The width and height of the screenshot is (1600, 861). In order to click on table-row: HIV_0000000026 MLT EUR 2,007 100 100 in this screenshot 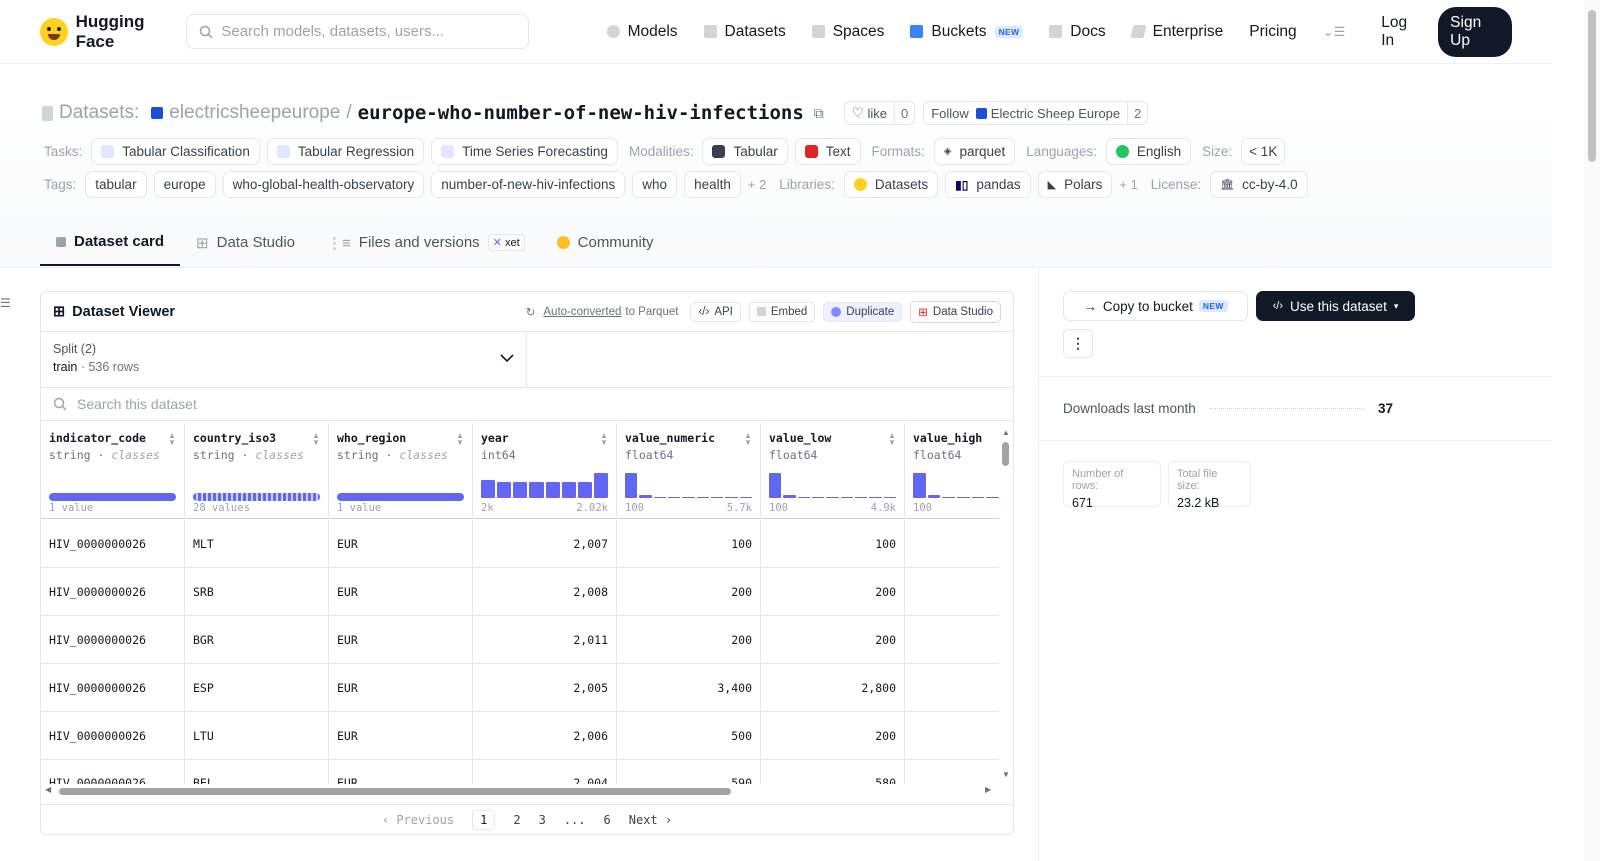, I will do `click(520, 544)`.